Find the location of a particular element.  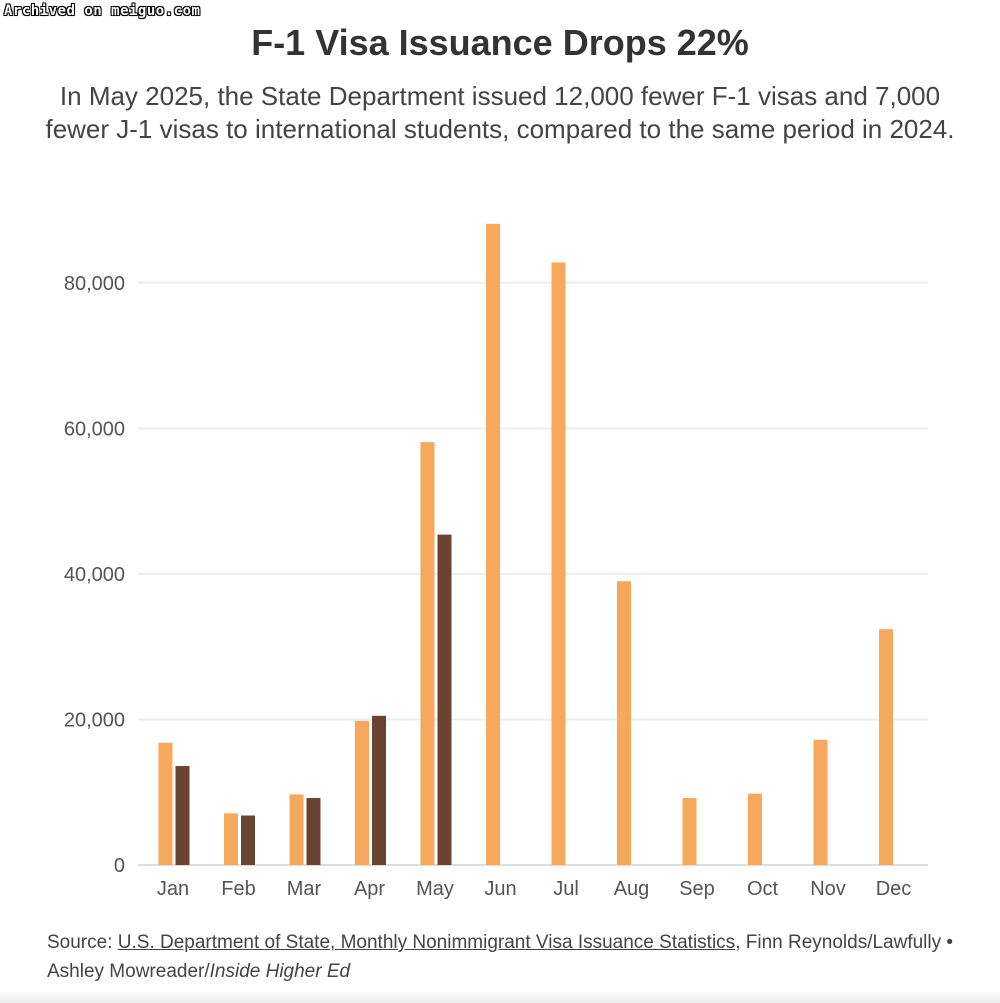

y-tick-label: 0 is located at coordinates (119, 866).